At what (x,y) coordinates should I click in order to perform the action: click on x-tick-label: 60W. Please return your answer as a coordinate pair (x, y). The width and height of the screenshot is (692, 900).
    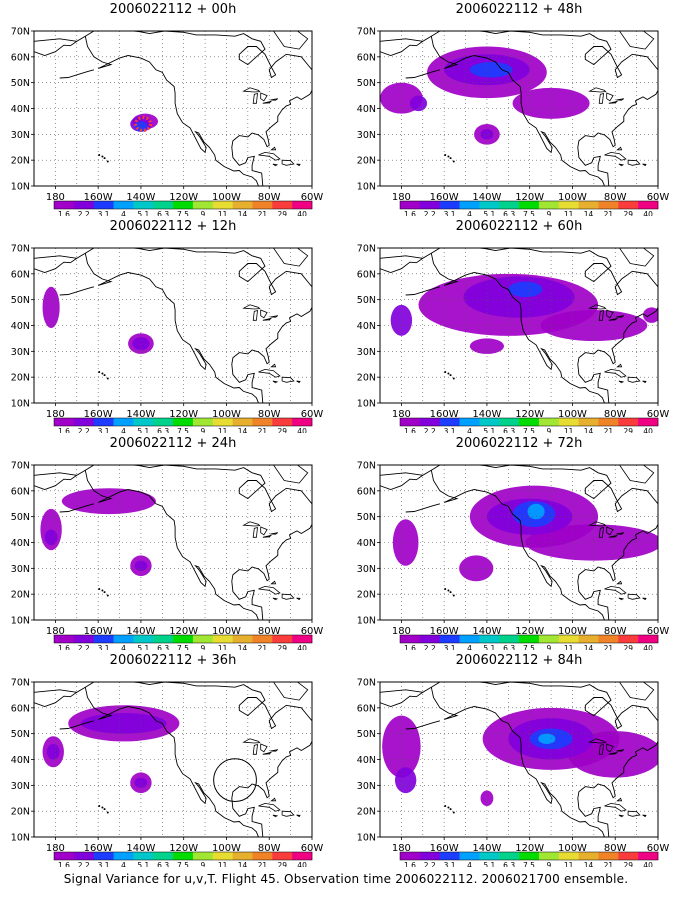
    Looking at the image, I should click on (312, 848).